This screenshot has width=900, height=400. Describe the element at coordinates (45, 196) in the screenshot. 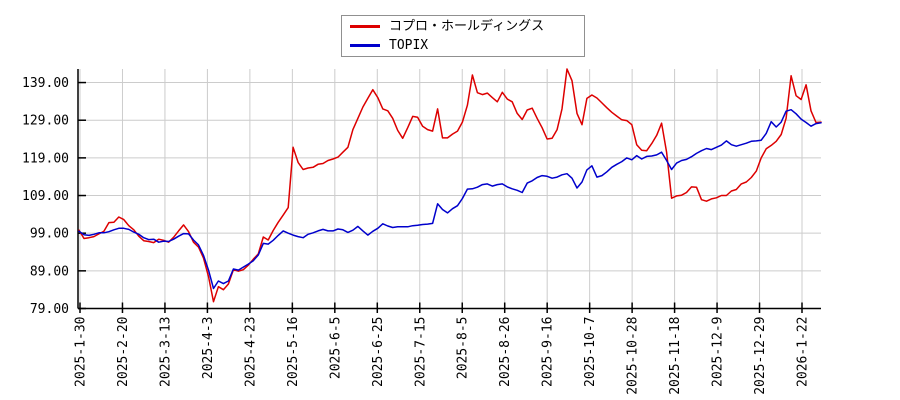

I see `y-tick-label: 109.00` at that location.